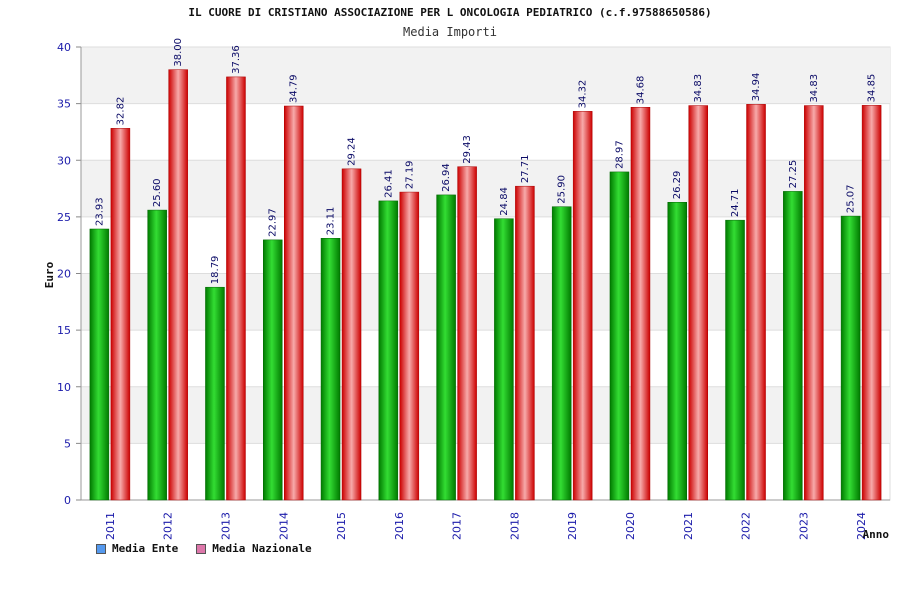 The image size is (900, 600). I want to click on y-tick-label: 15, so click(64, 330).